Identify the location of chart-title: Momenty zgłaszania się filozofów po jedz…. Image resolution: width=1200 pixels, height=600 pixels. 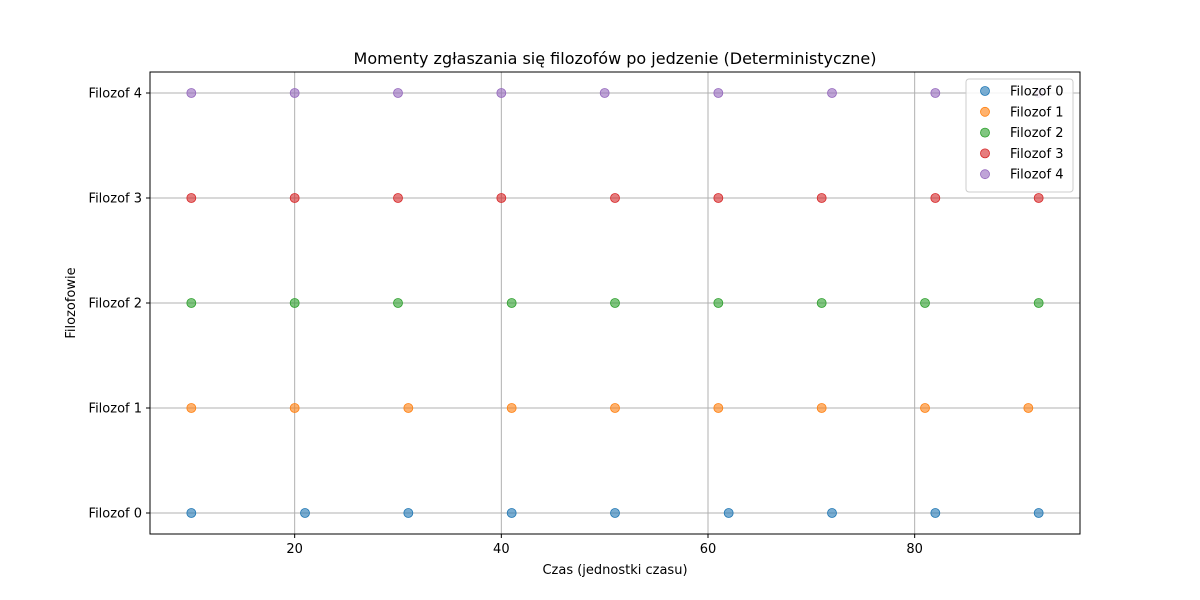
(615, 58).